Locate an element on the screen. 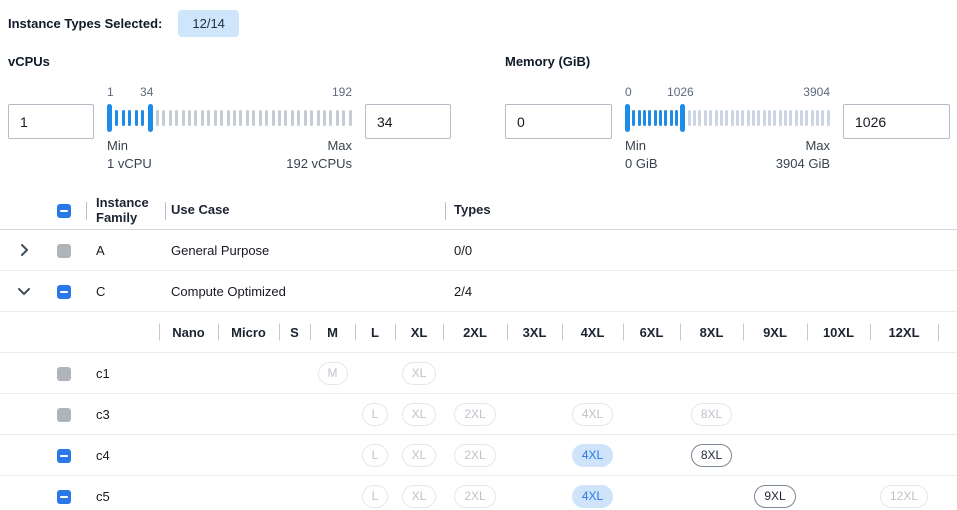  family-name: A is located at coordinates (100, 250).